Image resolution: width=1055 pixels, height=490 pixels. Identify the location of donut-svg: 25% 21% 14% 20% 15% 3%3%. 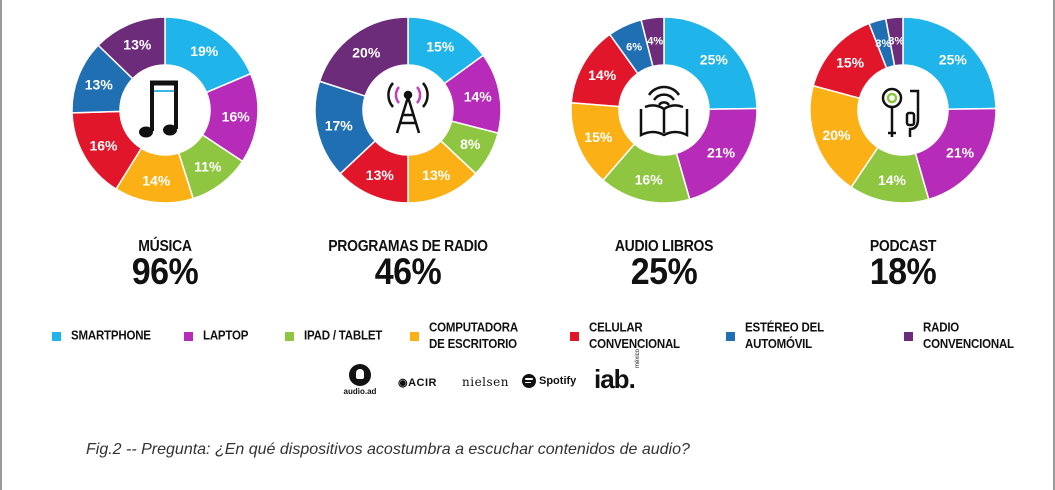
(903, 110).